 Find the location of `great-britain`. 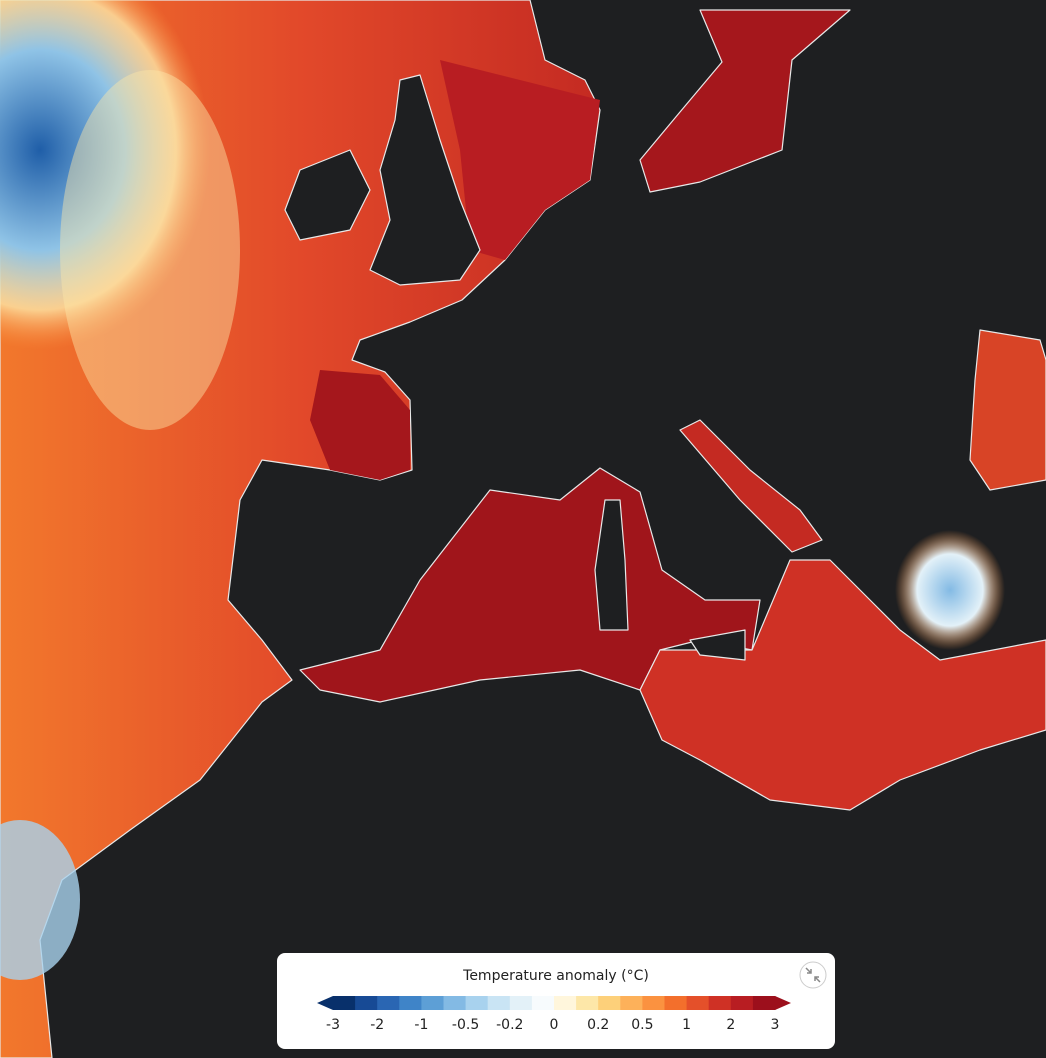

great-britain is located at coordinates (425, 180).